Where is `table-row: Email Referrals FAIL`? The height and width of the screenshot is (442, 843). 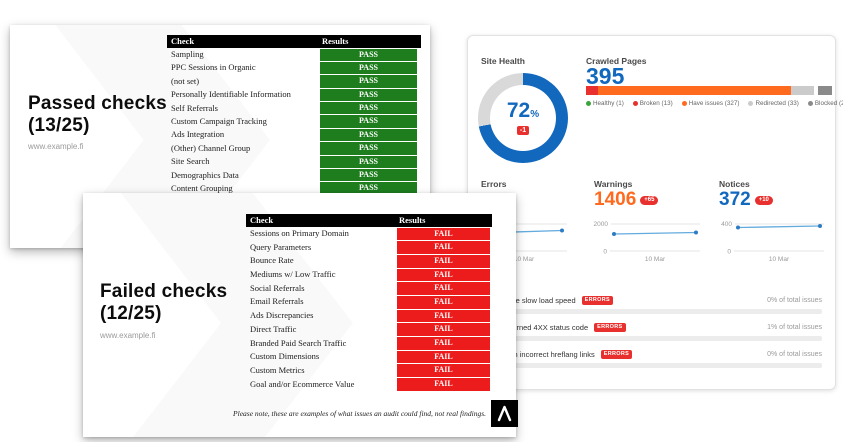 table-row: Email Referrals FAIL is located at coordinates (369, 302).